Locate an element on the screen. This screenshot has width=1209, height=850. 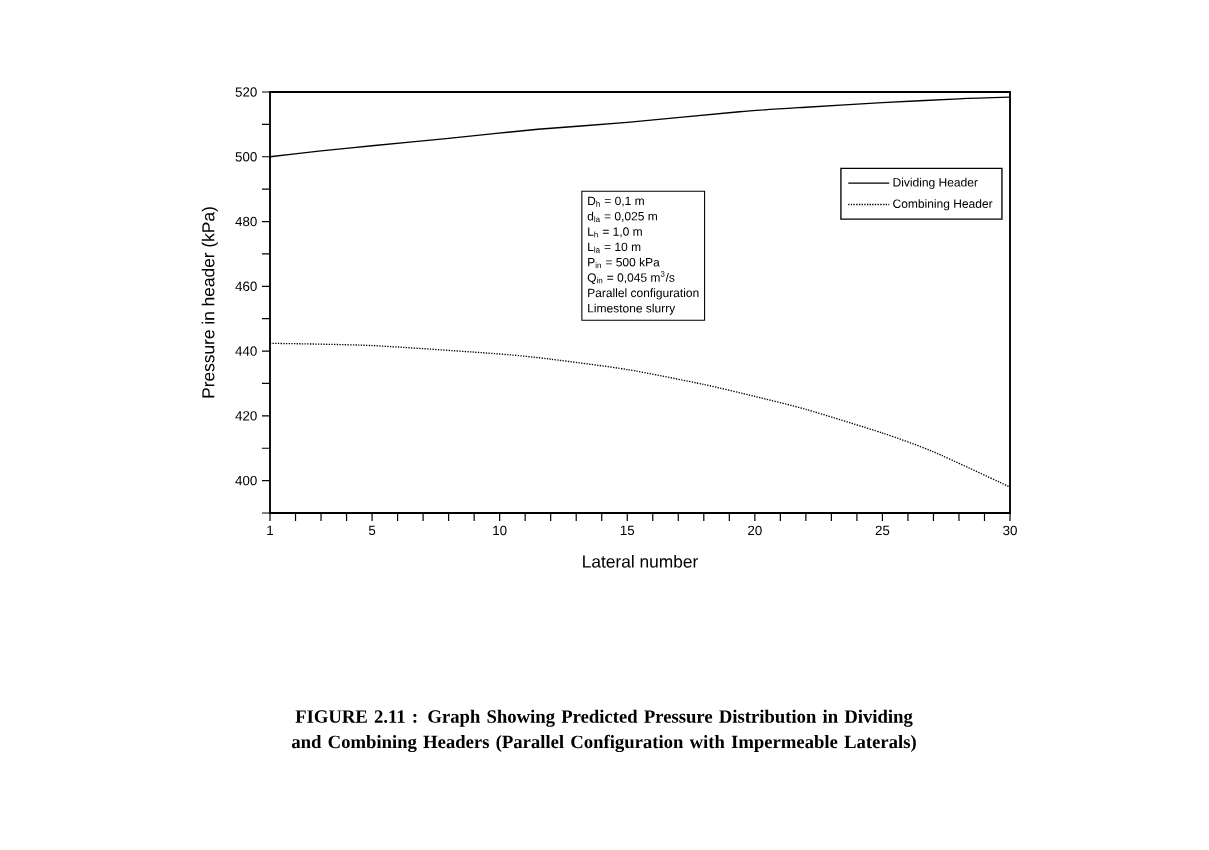
x-tick-label: 30 is located at coordinates (1010, 530).